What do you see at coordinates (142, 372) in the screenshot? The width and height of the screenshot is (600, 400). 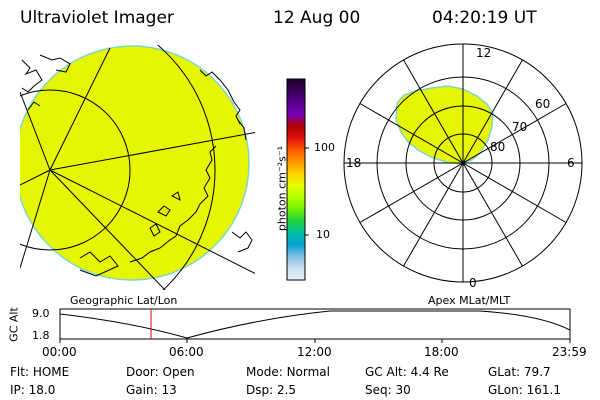 I see `info-door-label: Door:` at bounding box center [142, 372].